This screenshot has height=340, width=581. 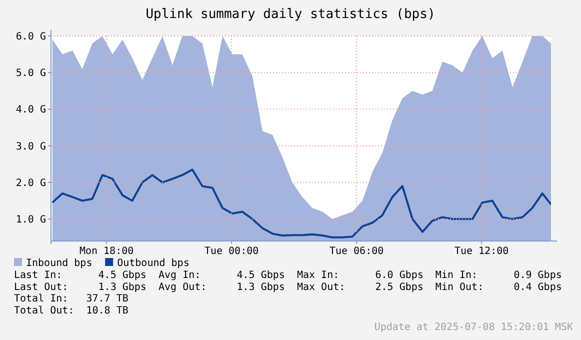 What do you see at coordinates (106, 251) in the screenshot?
I see `x-tick-label: Mon 18:00` at bounding box center [106, 251].